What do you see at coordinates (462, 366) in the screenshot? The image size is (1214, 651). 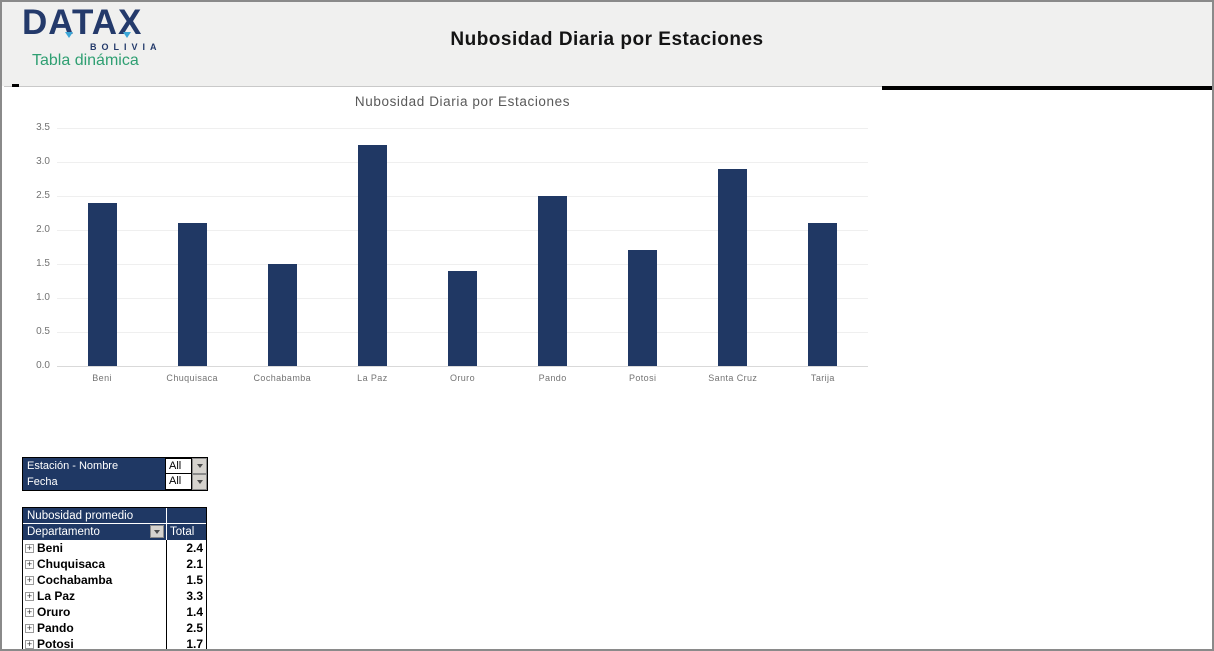 I see `x-axis-line` at bounding box center [462, 366].